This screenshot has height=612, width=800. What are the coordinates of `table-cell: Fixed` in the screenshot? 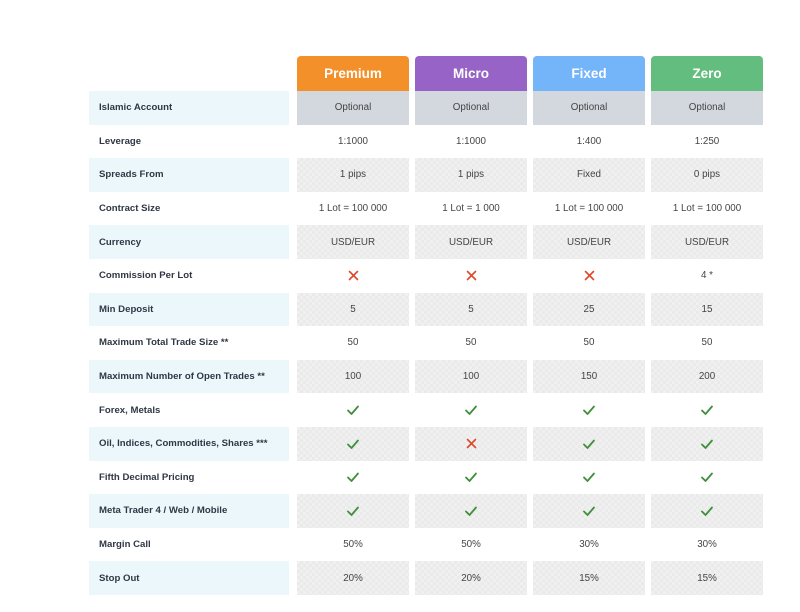 It's located at (589, 175).